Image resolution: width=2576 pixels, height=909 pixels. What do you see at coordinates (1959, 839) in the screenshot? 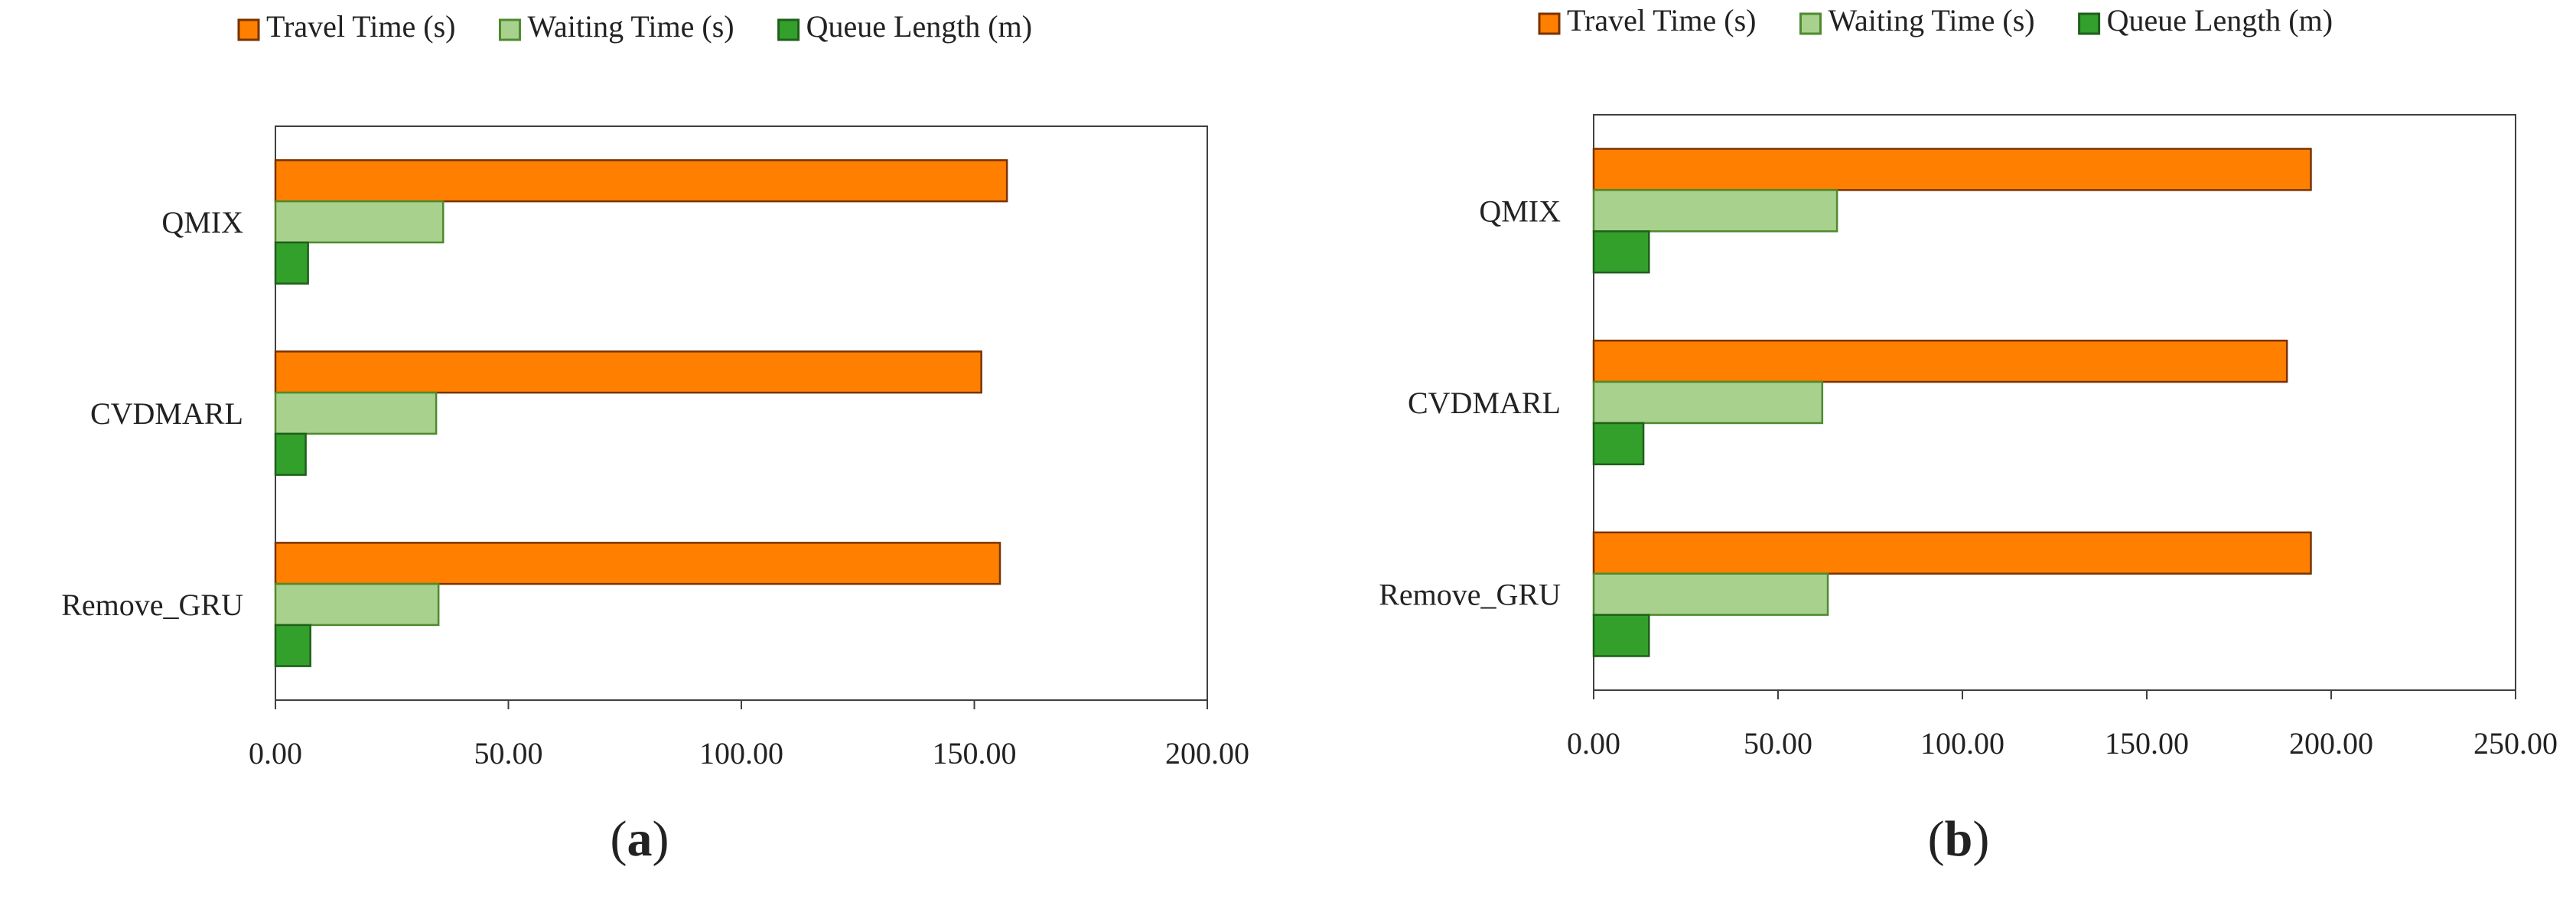
I see `panel-label: (b)` at bounding box center [1959, 839].